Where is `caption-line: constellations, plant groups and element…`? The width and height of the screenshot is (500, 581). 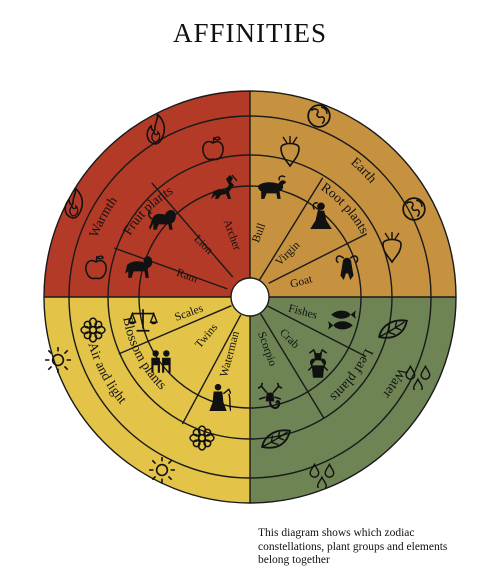 caption-line: constellations, plant groups and element… is located at coordinates (353, 546).